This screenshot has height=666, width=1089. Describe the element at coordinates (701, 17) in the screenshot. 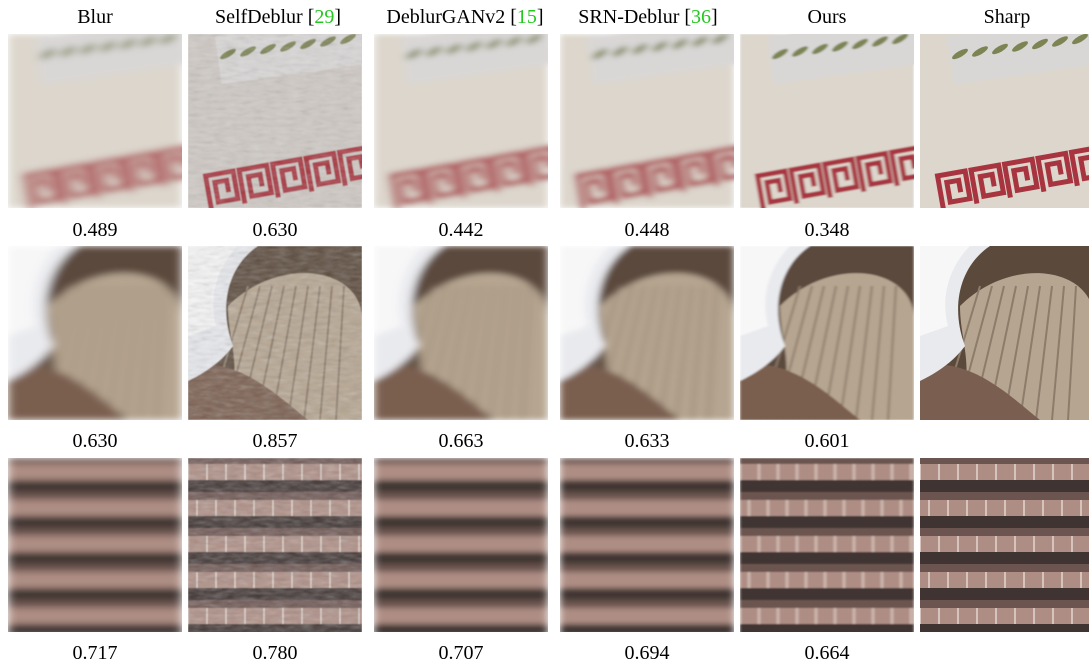

I see `citation-link: 36` at that location.